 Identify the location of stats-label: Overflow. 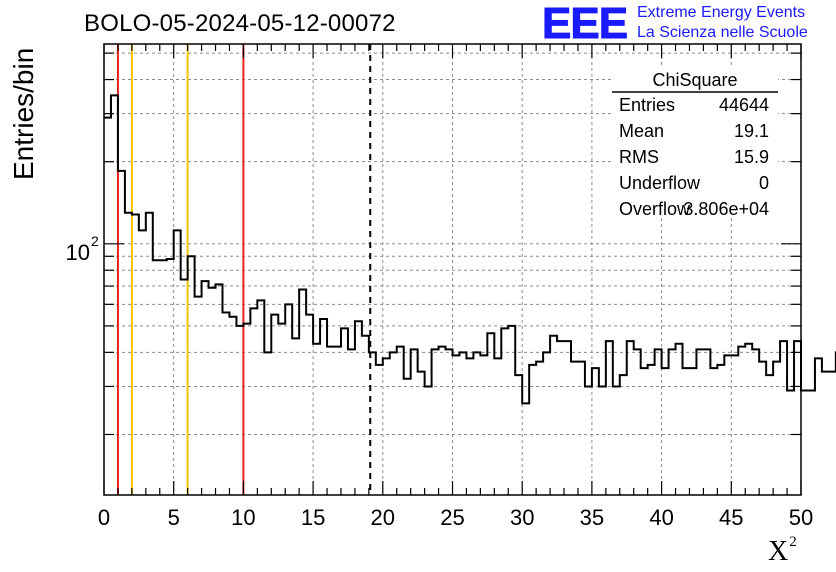
(655, 209).